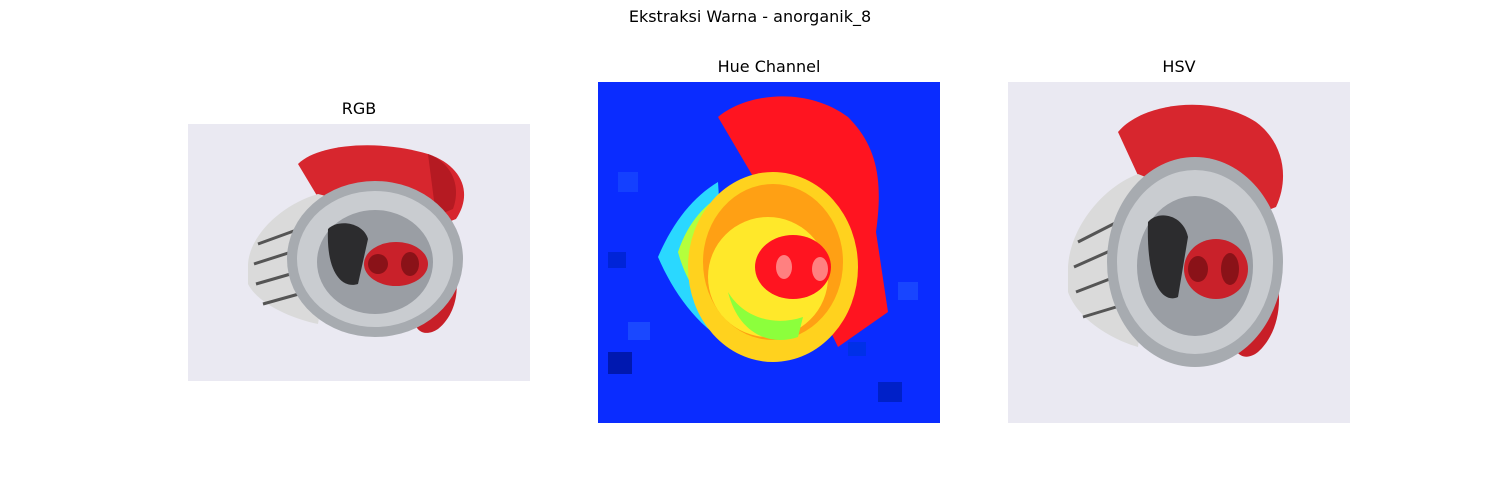 This screenshot has height=500, width=1500. I want to click on rgb-image, so click(359, 252).